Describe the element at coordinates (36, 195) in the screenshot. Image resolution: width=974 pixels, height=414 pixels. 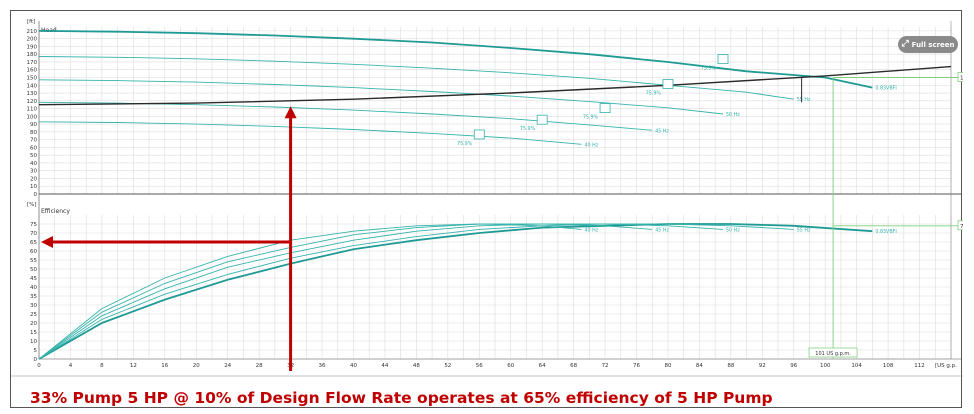
I see `head-tick-label: 0` at that location.